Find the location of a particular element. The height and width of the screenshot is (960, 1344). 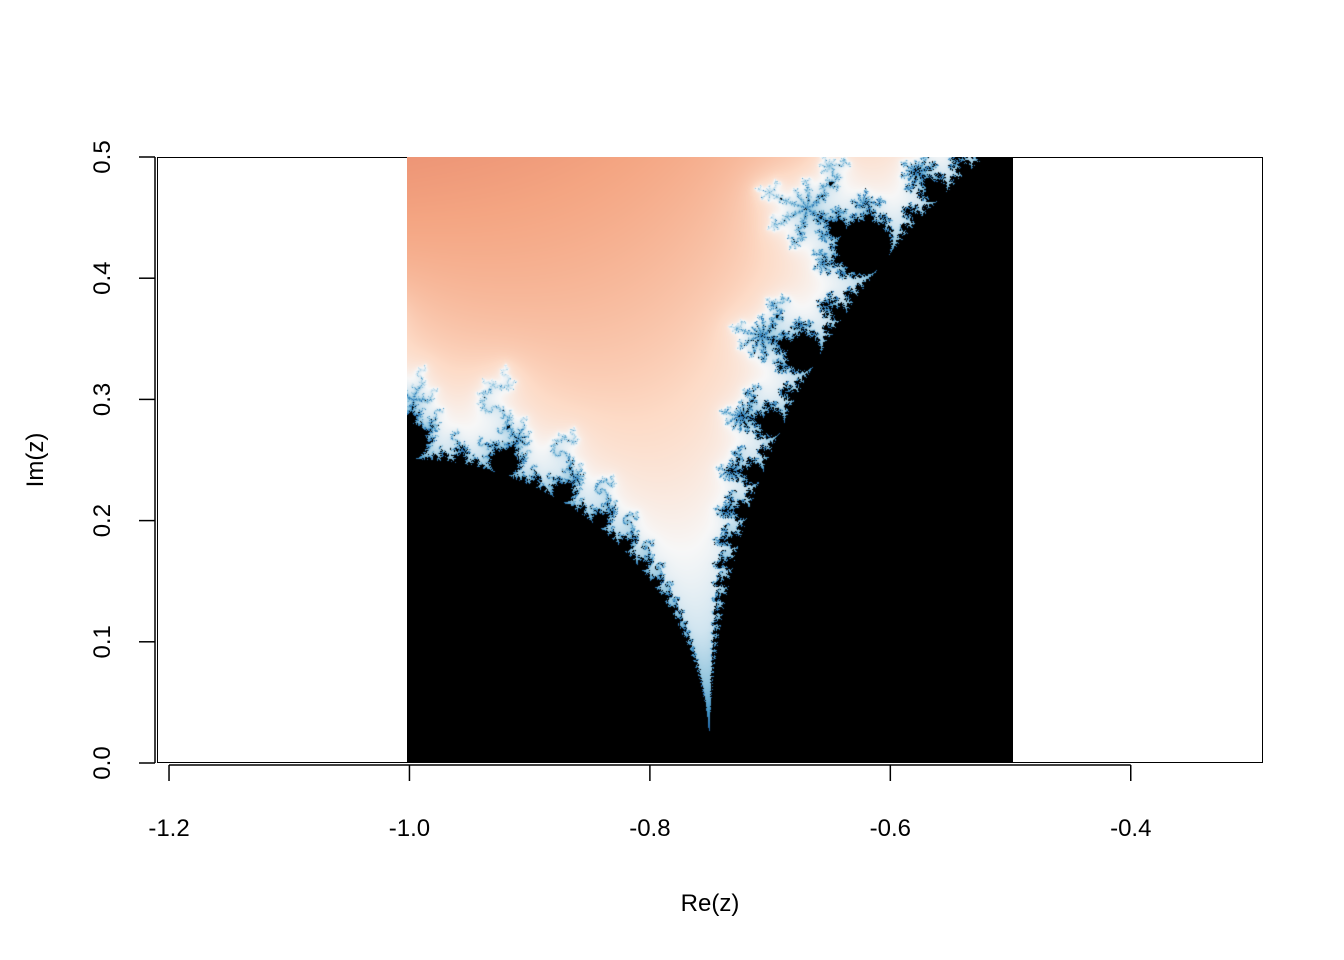

y-tick-label: 0.1 is located at coordinates (102, 641).